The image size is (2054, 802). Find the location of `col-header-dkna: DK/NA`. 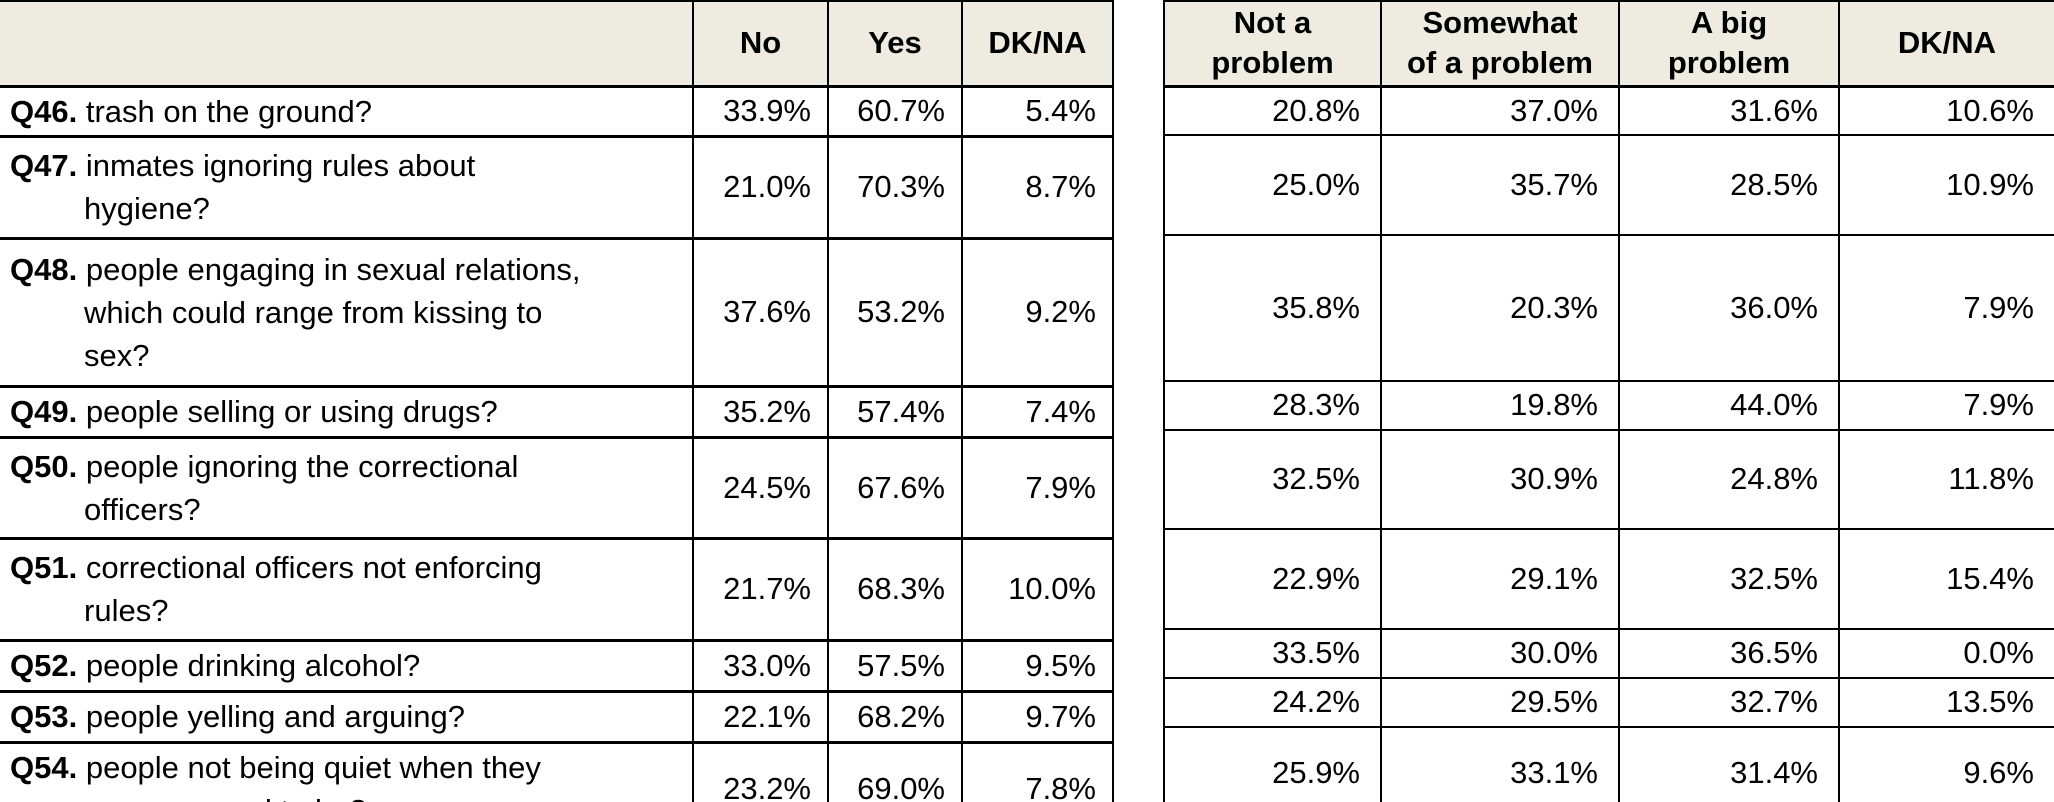

col-header-dkna: DK/NA is located at coordinates (1037, 43).